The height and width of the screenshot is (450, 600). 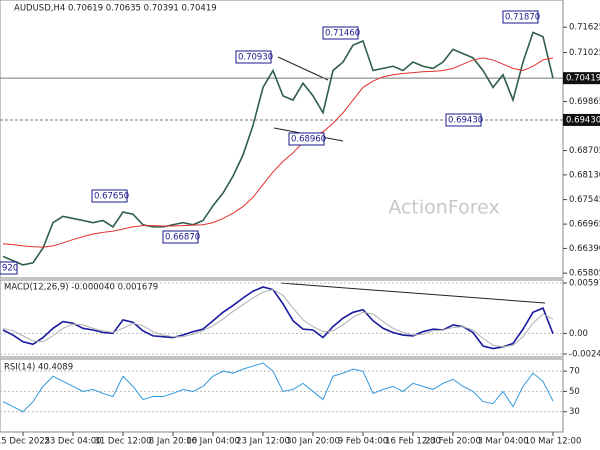 What do you see at coordinates (313, 442) in the screenshot?
I see `x-tick-label: 30 Jan 20:00` at bounding box center [313, 442].